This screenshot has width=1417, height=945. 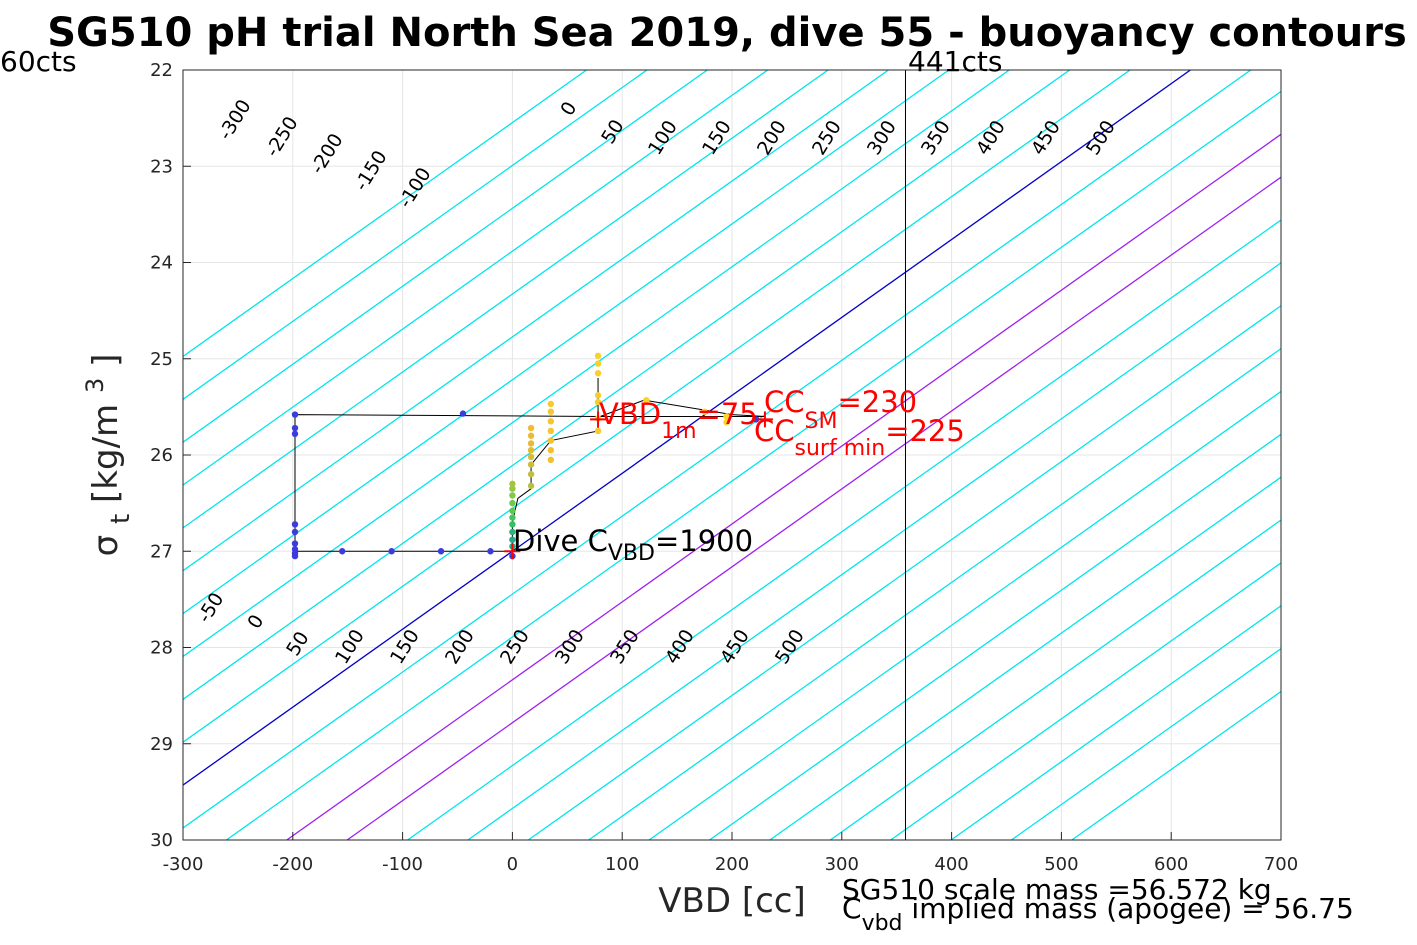 I want to click on x-tick-label: 400, so click(x=951, y=864).